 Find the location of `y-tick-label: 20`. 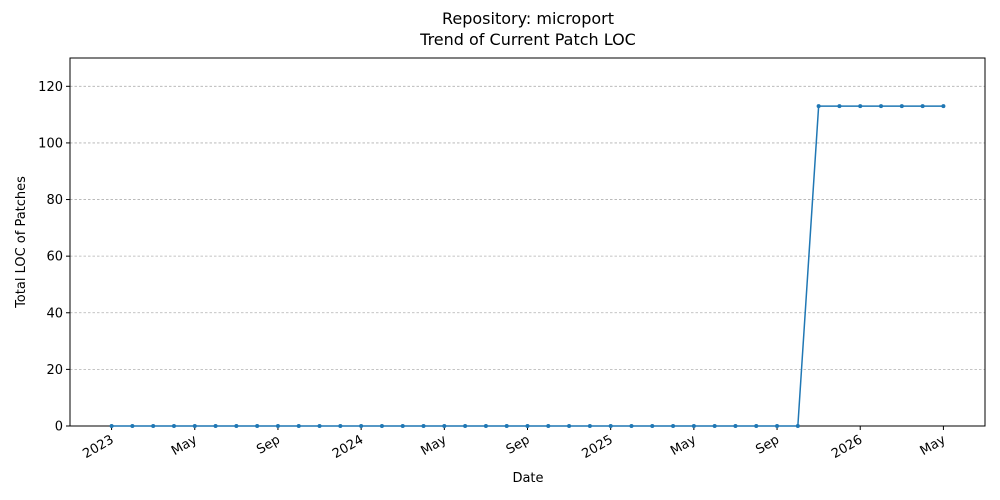

y-tick-label: 20 is located at coordinates (54, 370).